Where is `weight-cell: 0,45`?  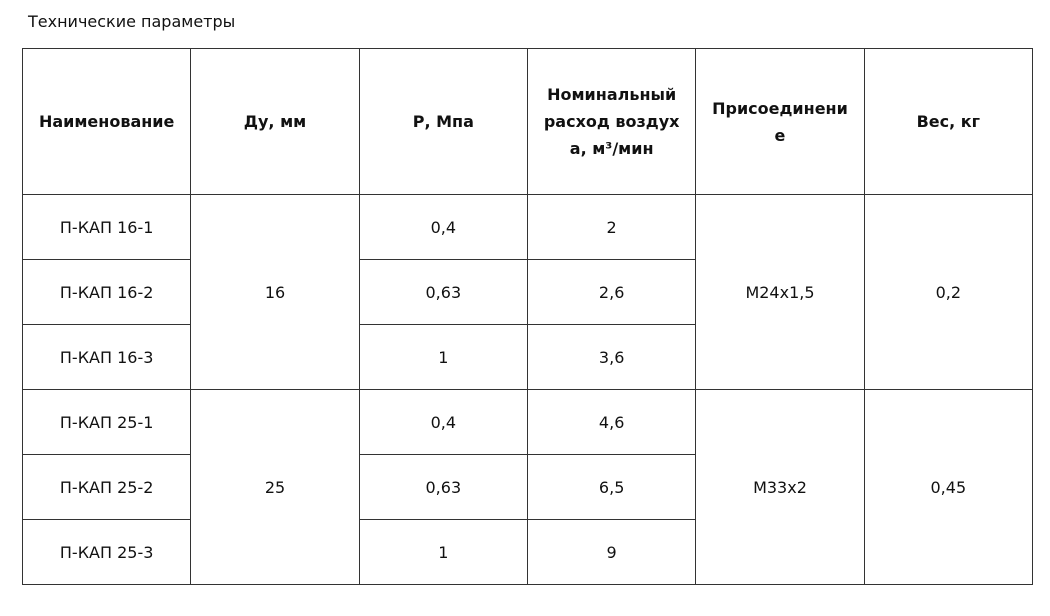
weight-cell: 0,45 is located at coordinates (948, 487).